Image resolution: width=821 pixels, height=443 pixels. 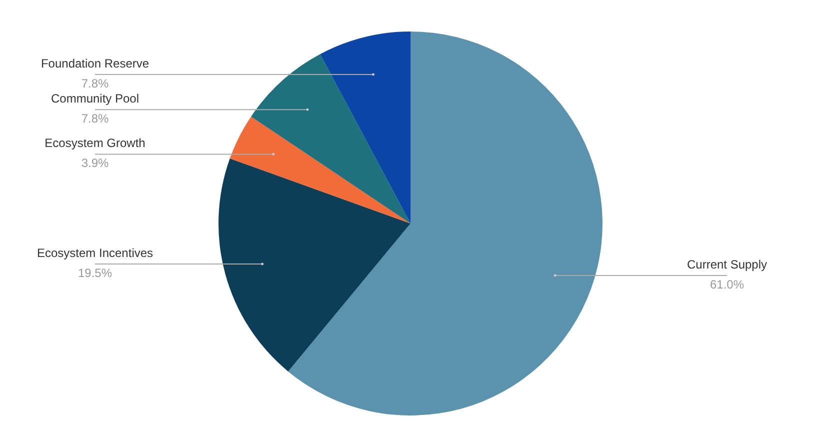 I want to click on slice-label: Current Supply, so click(x=727, y=265).